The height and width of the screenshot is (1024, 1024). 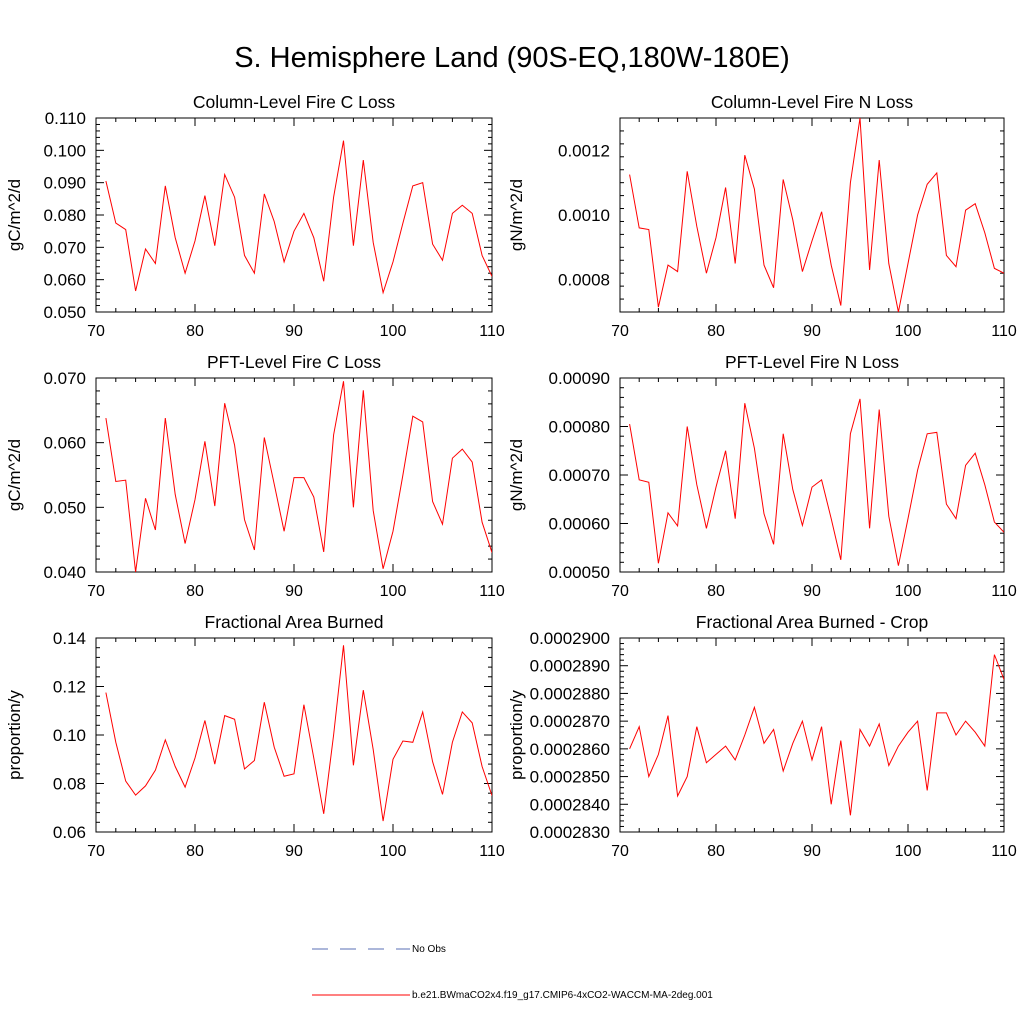 I want to click on panel-title: Column-Level Fire C Loss, so click(x=294, y=102).